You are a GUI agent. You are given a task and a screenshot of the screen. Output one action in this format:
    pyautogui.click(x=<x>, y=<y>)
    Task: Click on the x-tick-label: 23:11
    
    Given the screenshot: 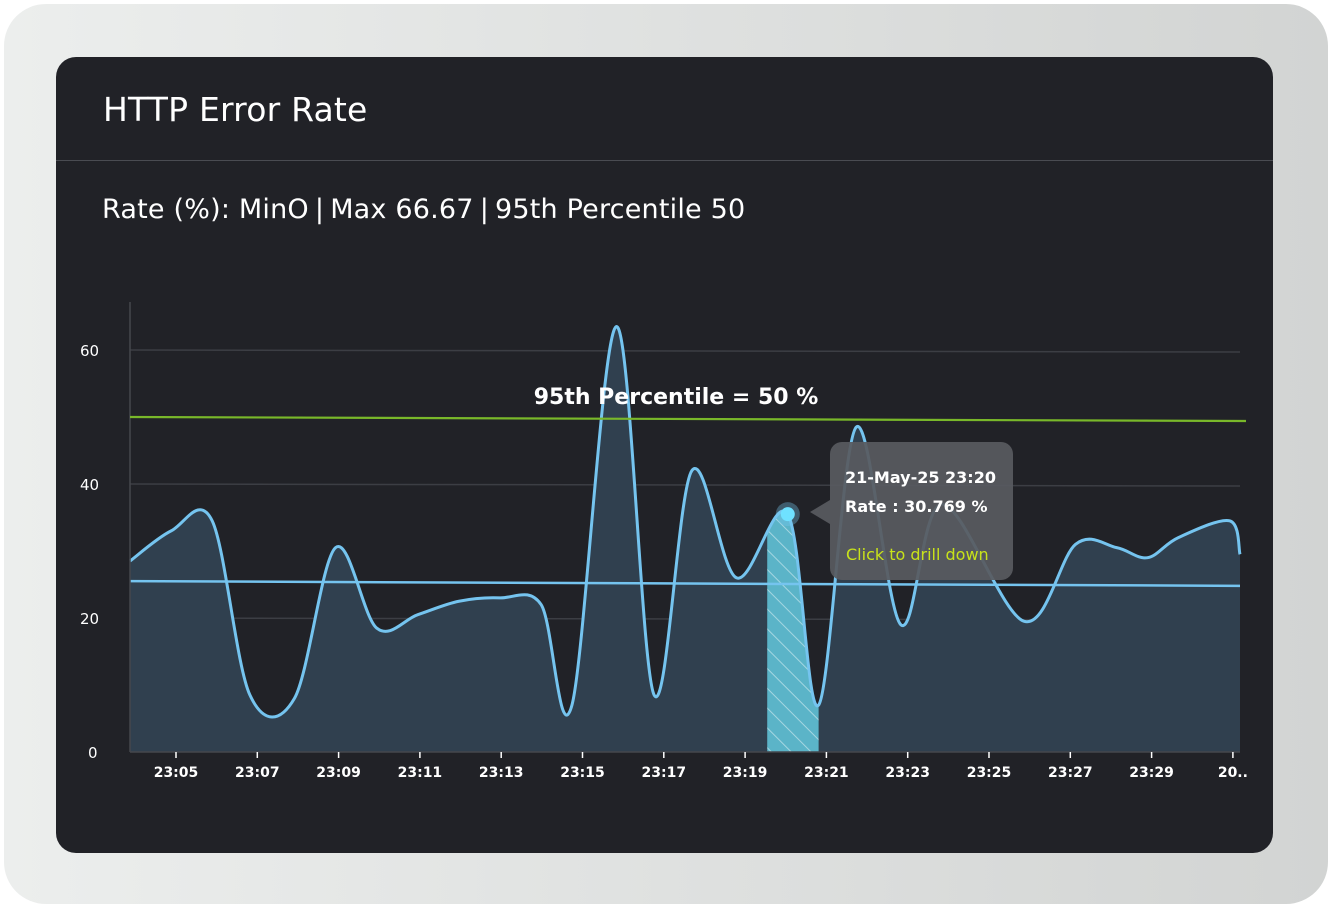 What is the action you would take?
    pyautogui.click(x=420, y=773)
    